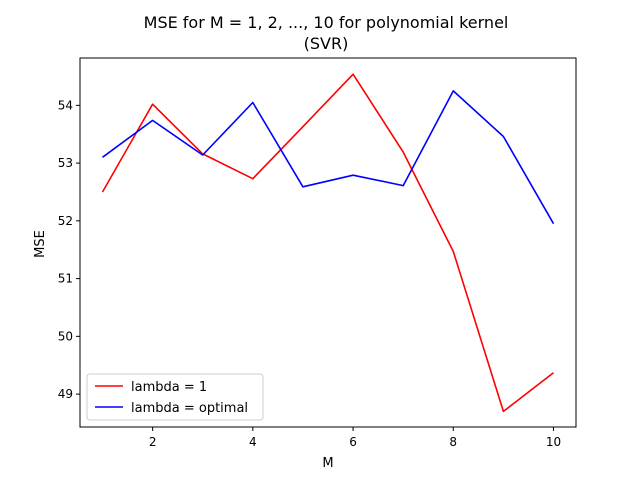  I want to click on x-axis-label: M, so click(327, 463).